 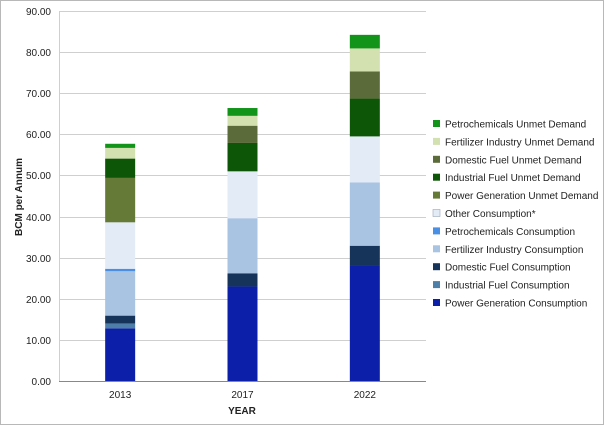 I want to click on bar-stack-2013, so click(x=120, y=262).